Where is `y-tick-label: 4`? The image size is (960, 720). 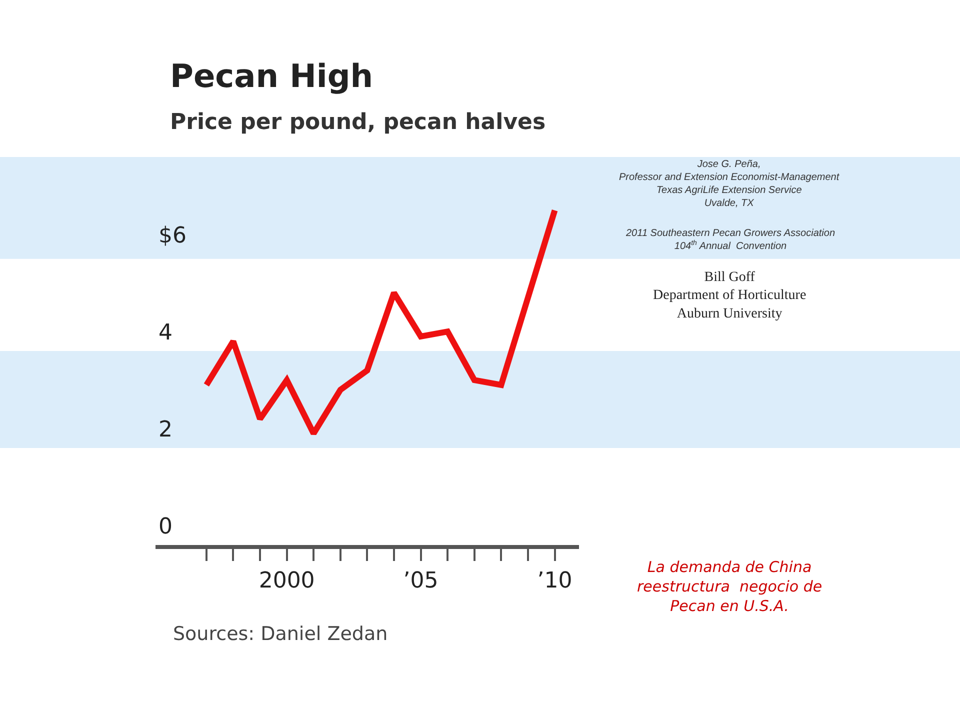
y-tick-label: 4 is located at coordinates (165, 333).